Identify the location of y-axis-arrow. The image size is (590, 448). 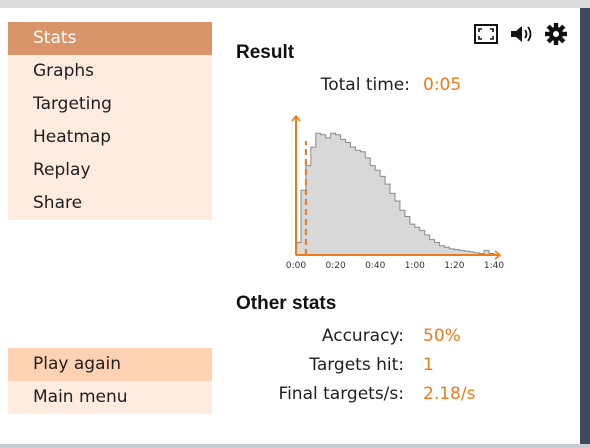
(296, 118).